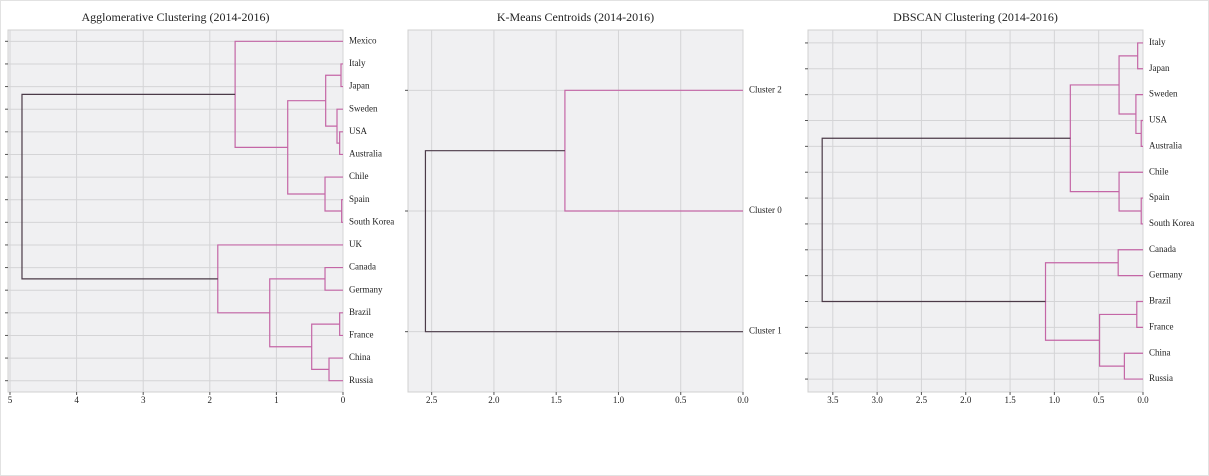 The image size is (1209, 476). Describe the element at coordinates (10, 400) in the screenshot. I see `x-tick-label: 5` at that location.